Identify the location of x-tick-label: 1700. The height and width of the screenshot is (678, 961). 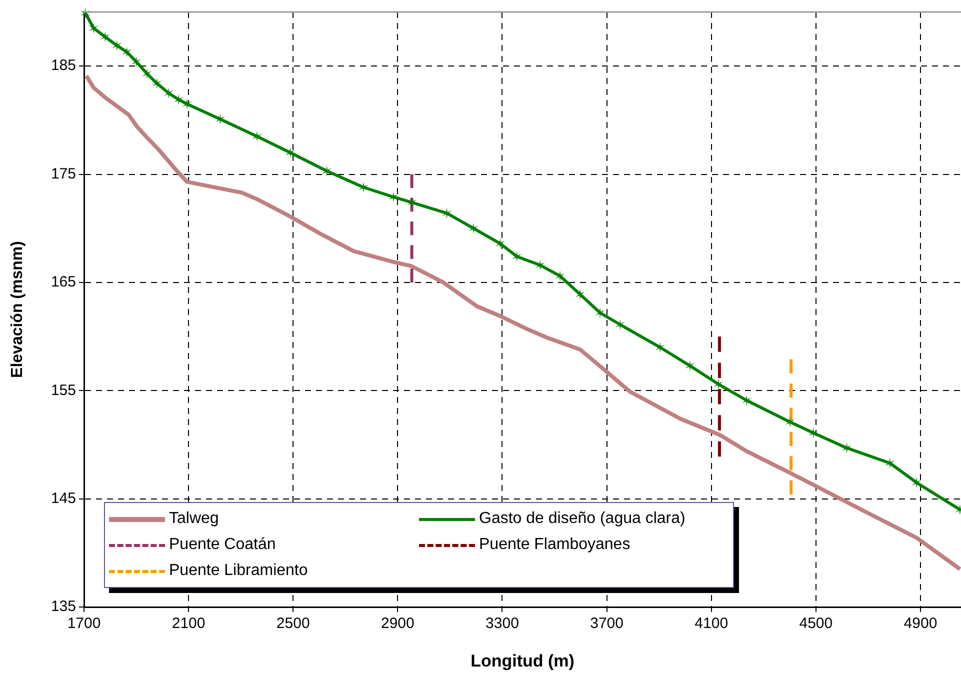
(84, 623).